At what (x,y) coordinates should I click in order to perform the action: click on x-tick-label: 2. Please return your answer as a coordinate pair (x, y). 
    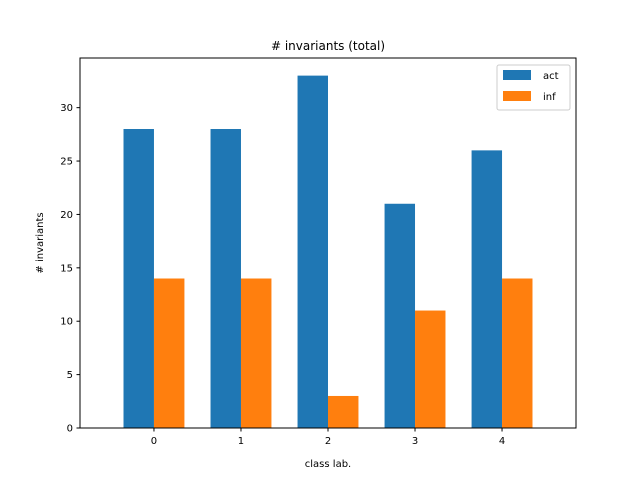
    Looking at the image, I should click on (328, 441).